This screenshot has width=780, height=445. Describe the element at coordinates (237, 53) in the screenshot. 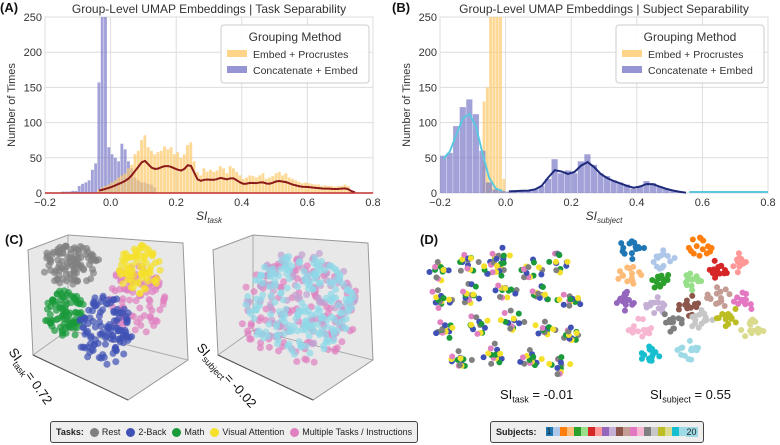

I see `legend-swatch` at that location.